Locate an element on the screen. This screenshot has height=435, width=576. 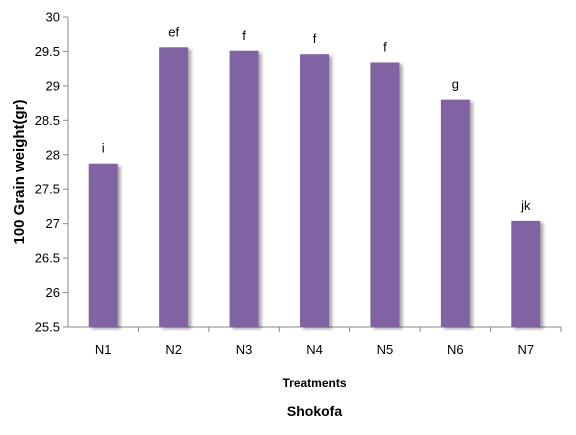
bar-n4 is located at coordinates (314, 190).